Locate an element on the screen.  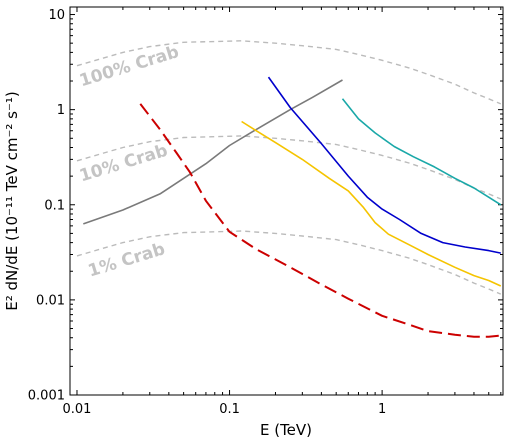
y-tick-label: 0.01 is located at coordinates (50, 300).